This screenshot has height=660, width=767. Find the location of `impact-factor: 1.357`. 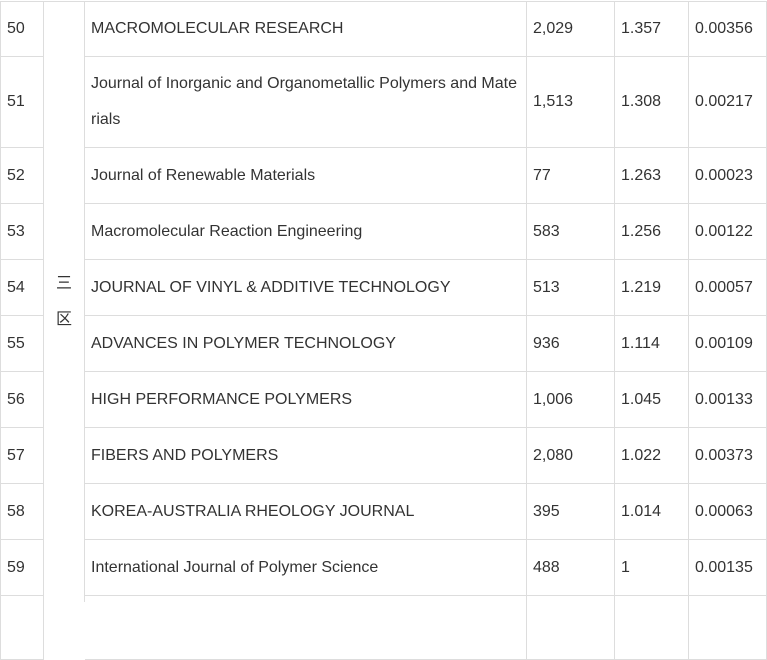

impact-factor: 1.357 is located at coordinates (641, 28).